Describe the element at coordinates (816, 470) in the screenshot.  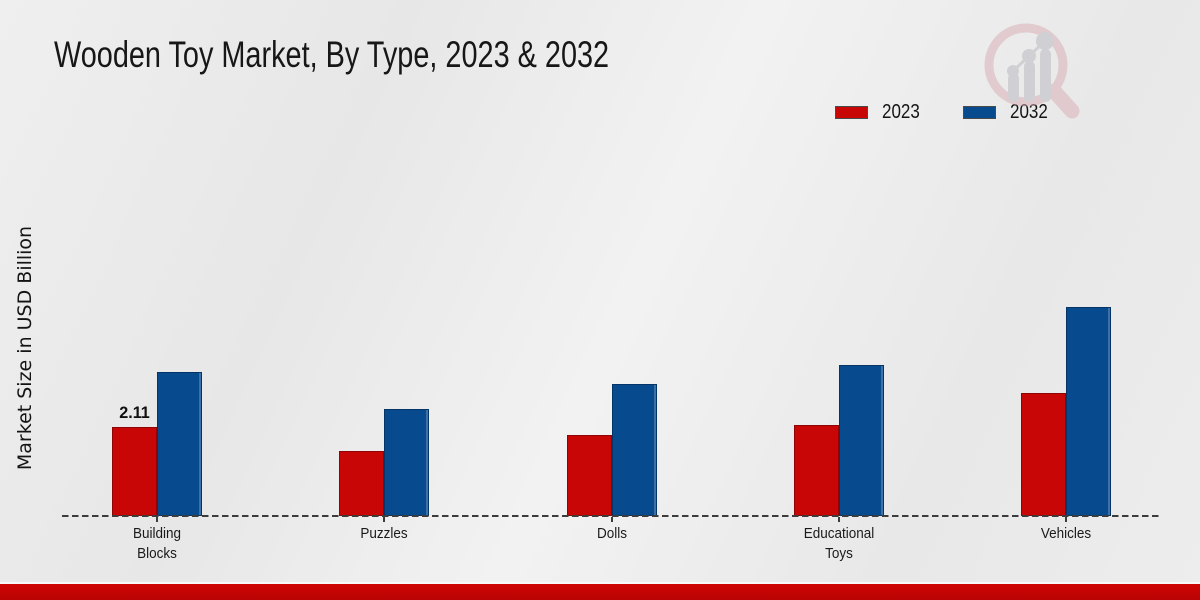
I see `bar-2023-educational-toys` at that location.